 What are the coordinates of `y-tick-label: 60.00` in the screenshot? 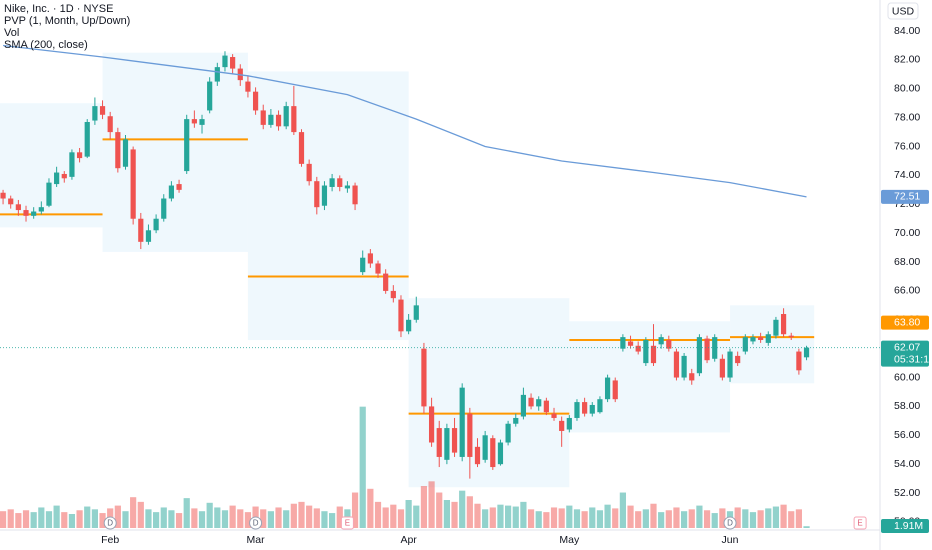 It's located at (907, 377).